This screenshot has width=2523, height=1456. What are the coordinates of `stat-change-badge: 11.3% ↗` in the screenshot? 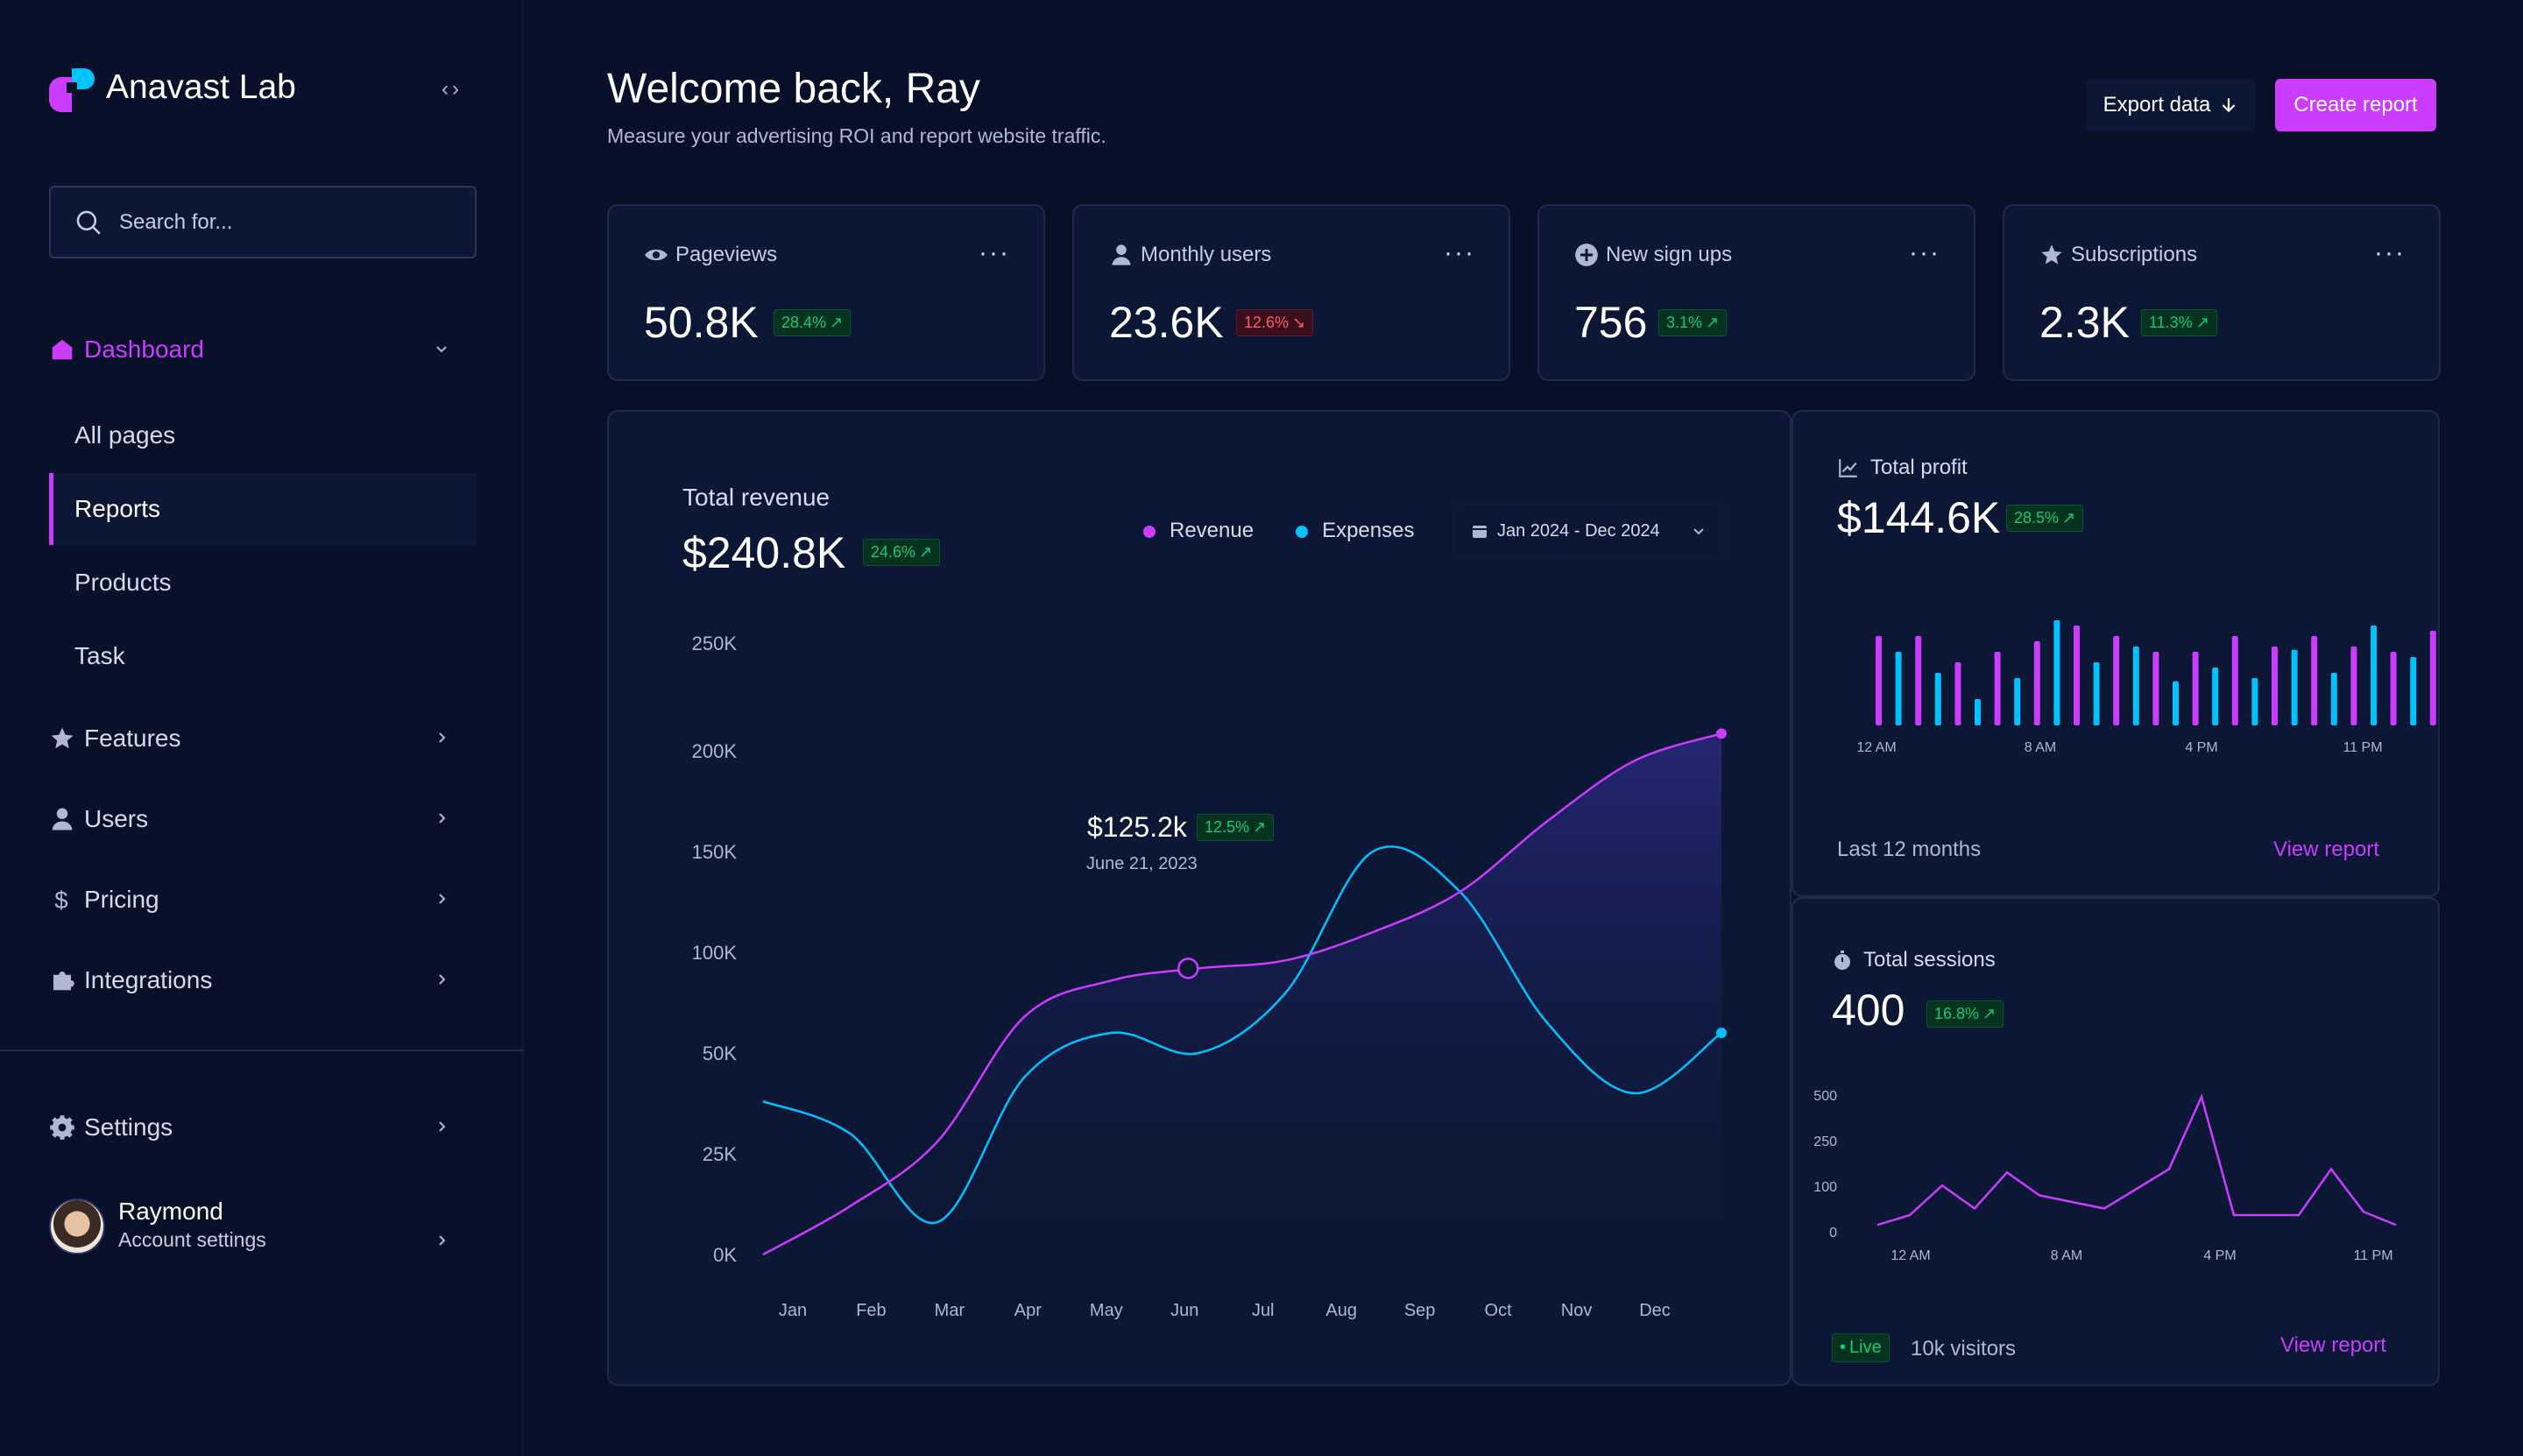 It's located at (2179, 322).